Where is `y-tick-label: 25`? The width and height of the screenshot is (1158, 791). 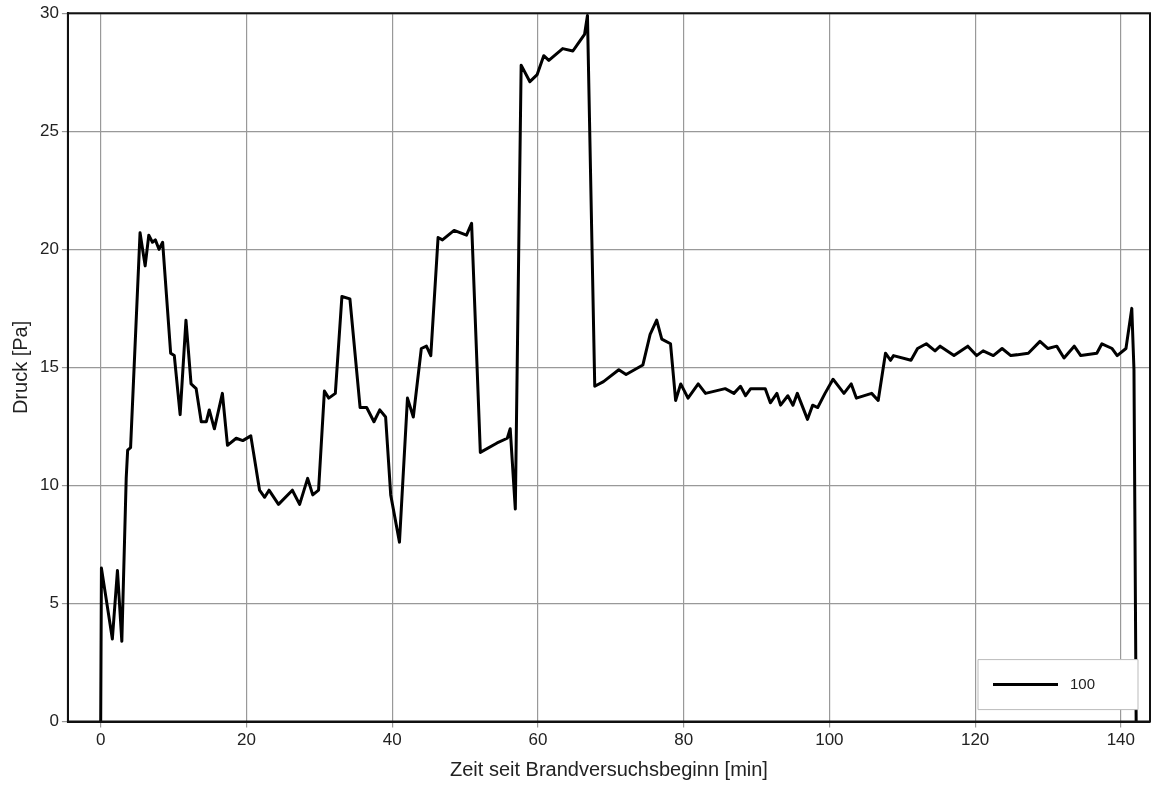 y-tick-label: 25 is located at coordinates (49, 130).